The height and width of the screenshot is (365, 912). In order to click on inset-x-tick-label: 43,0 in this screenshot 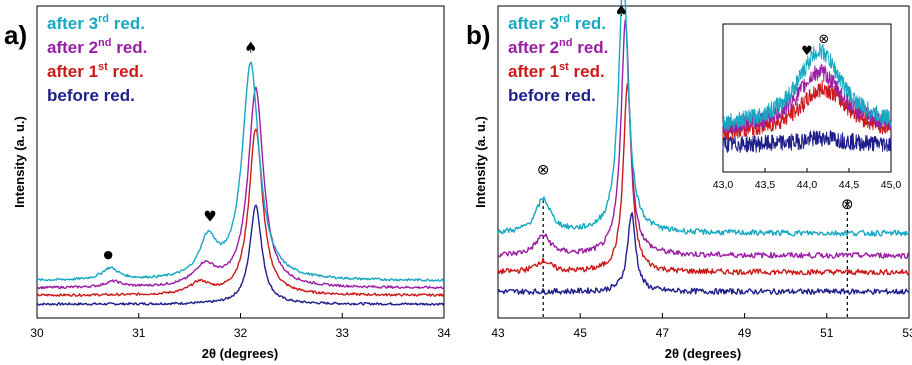, I will do `click(723, 185)`.